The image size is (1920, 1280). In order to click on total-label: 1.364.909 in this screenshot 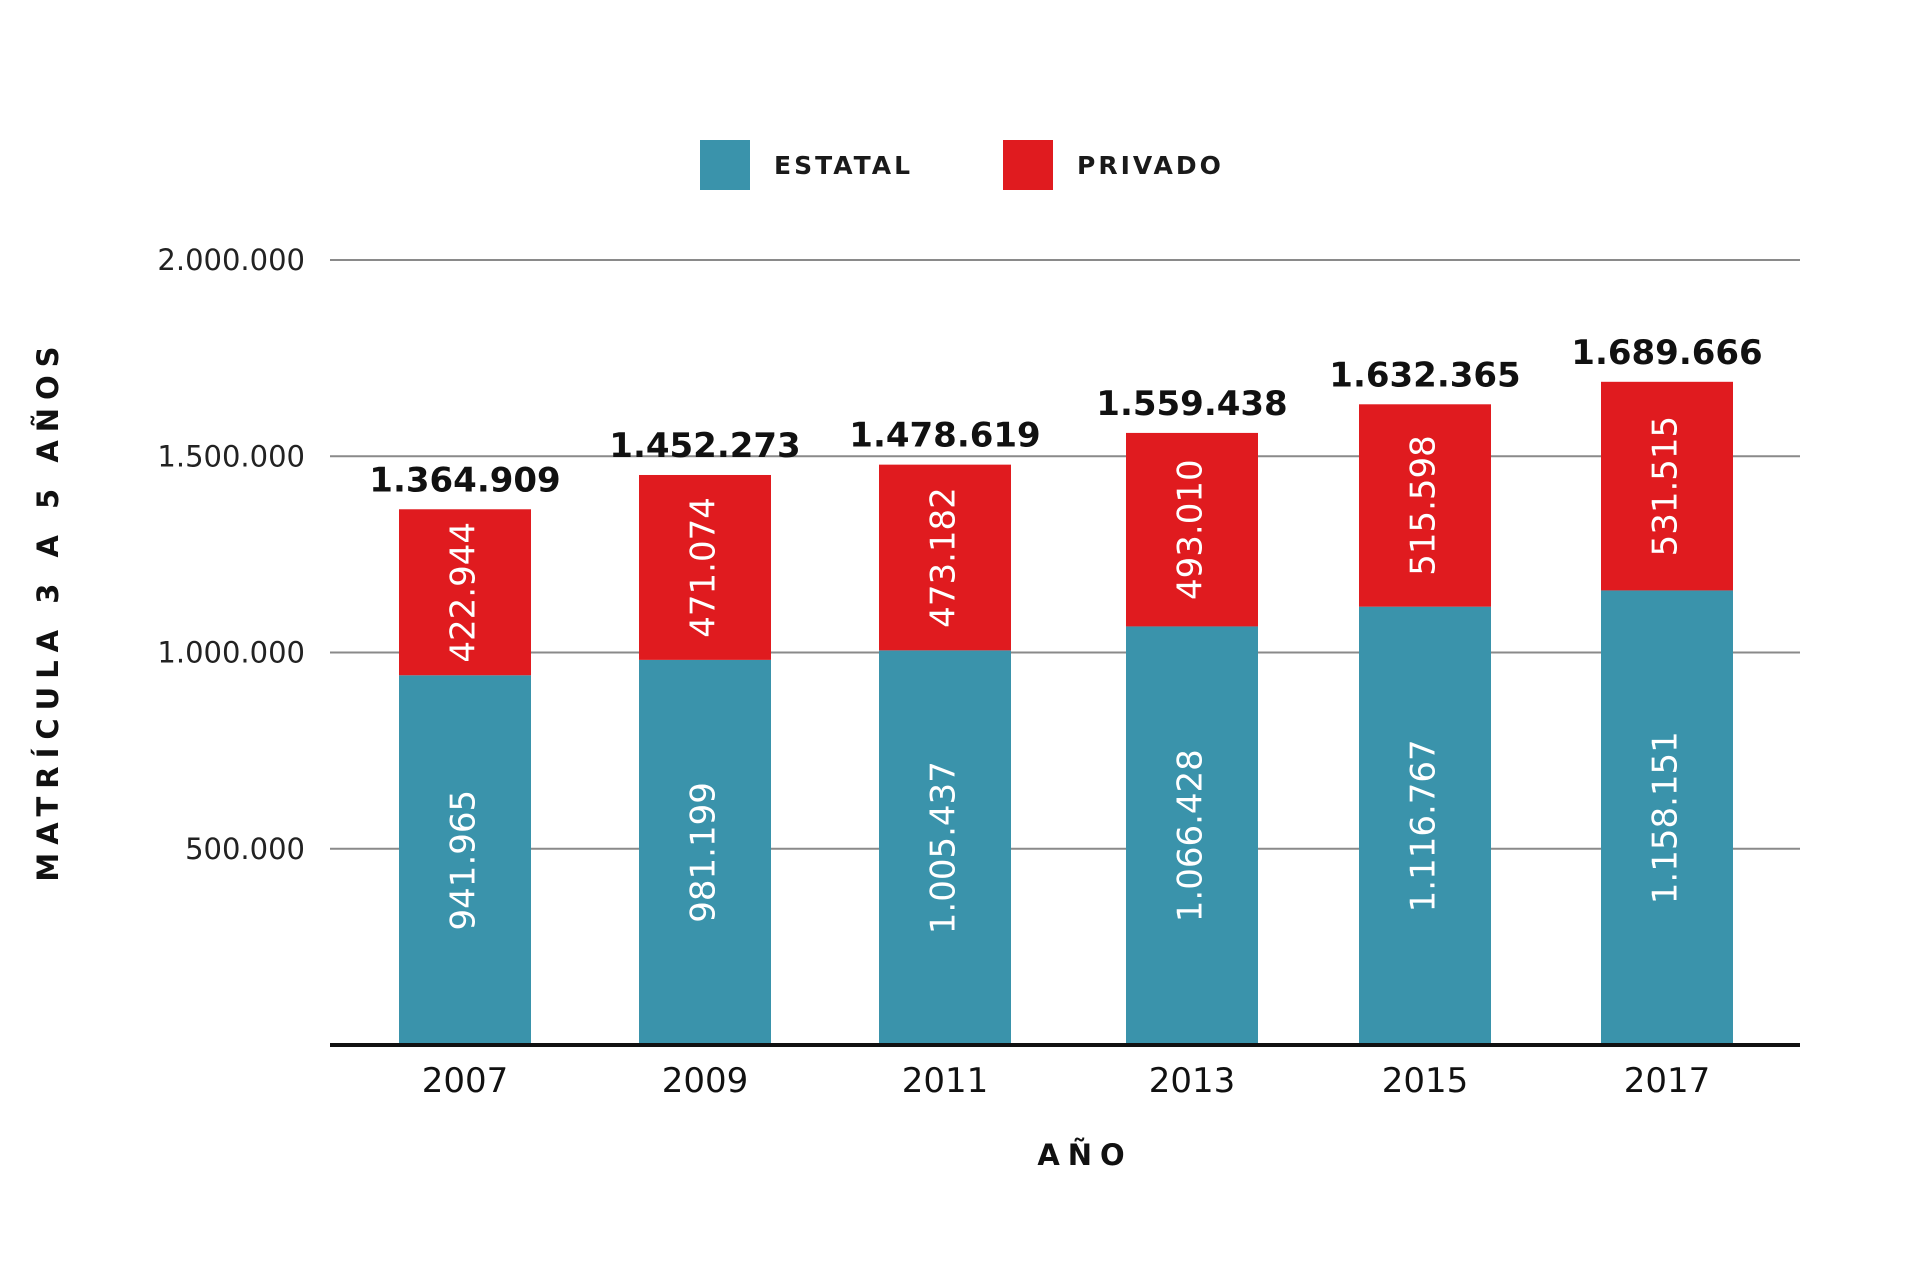, I will do `click(464, 480)`.